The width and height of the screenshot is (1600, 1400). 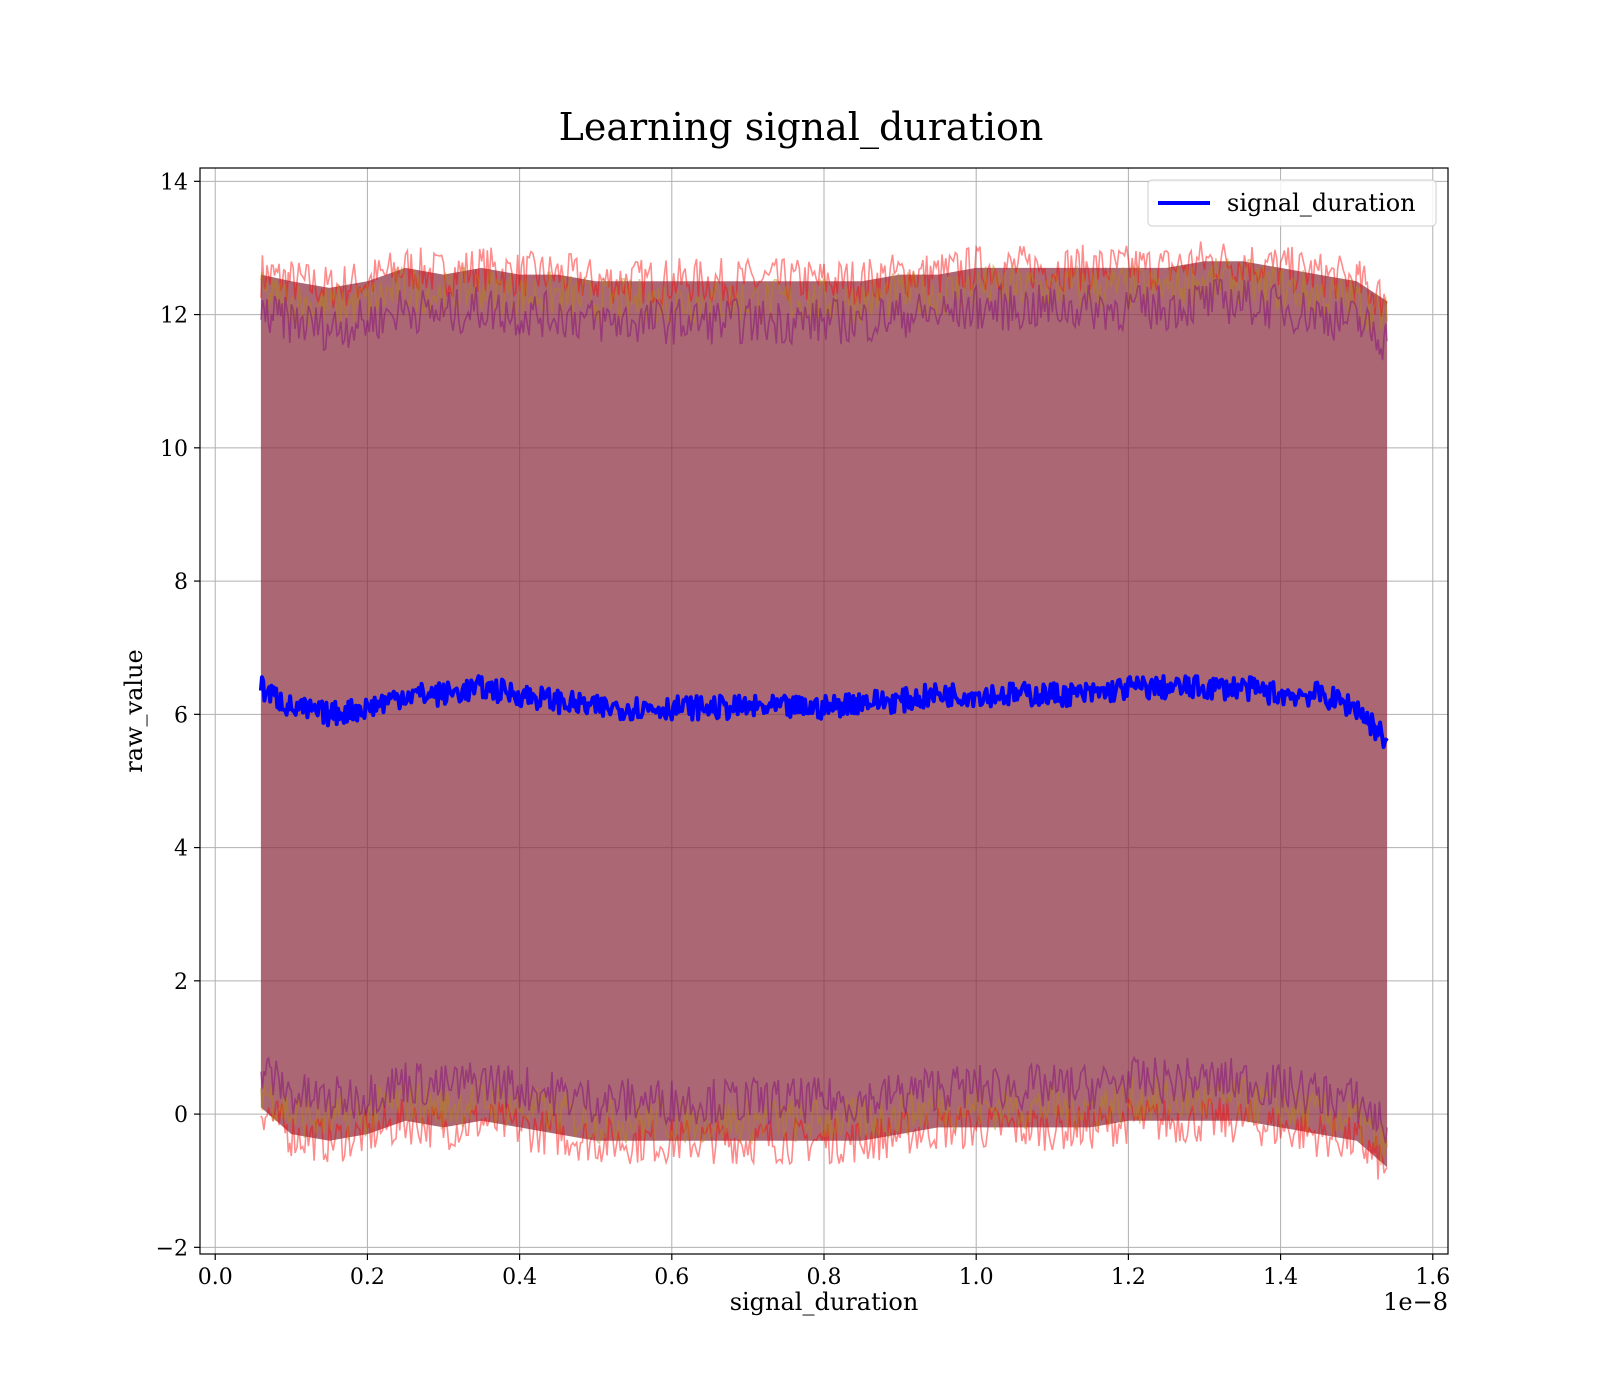 What do you see at coordinates (181, 1115) in the screenshot?
I see `y-tick-label-1: 0` at bounding box center [181, 1115].